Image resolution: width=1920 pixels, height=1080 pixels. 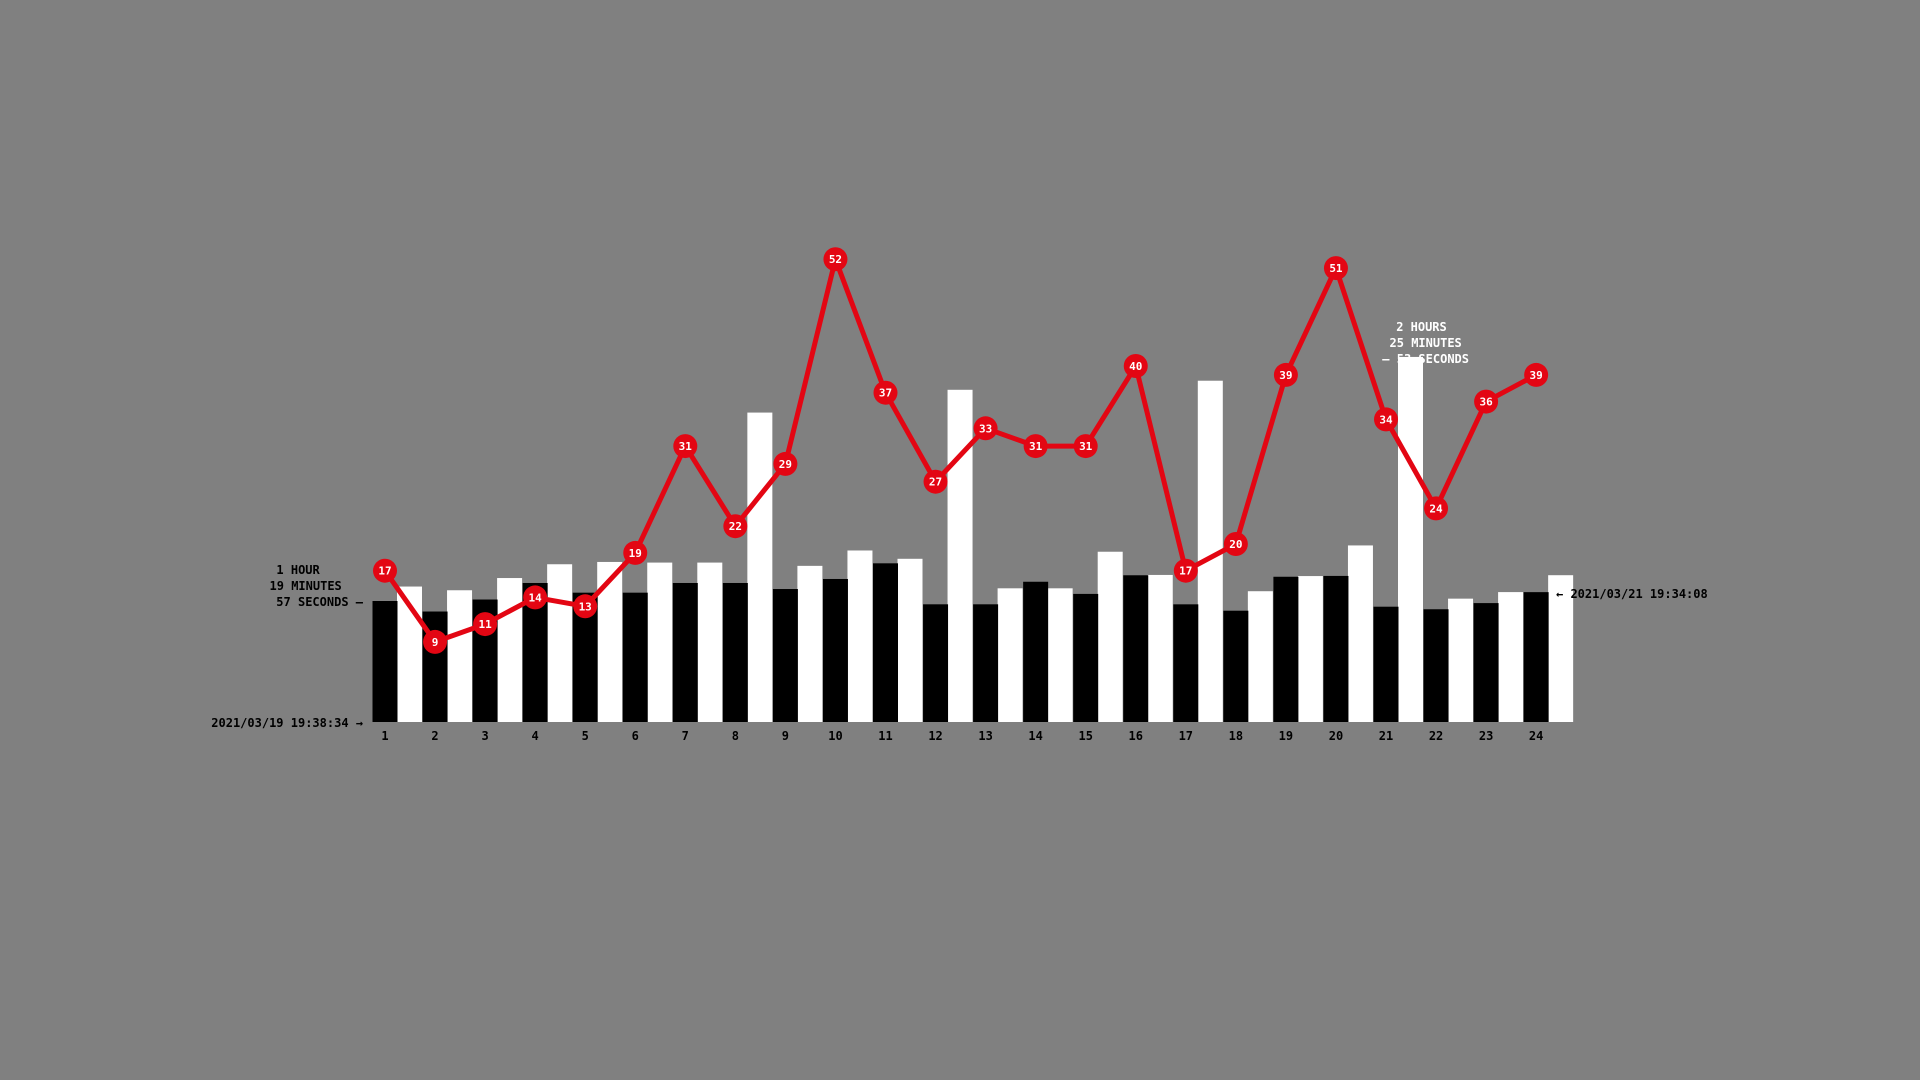 What do you see at coordinates (484, 736) in the screenshot?
I see `x-tick-label: 3` at bounding box center [484, 736].